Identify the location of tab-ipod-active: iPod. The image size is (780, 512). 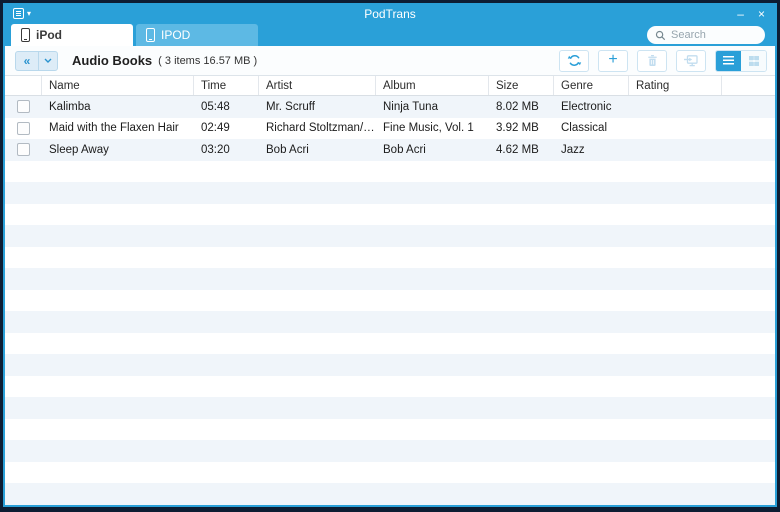
(72, 35).